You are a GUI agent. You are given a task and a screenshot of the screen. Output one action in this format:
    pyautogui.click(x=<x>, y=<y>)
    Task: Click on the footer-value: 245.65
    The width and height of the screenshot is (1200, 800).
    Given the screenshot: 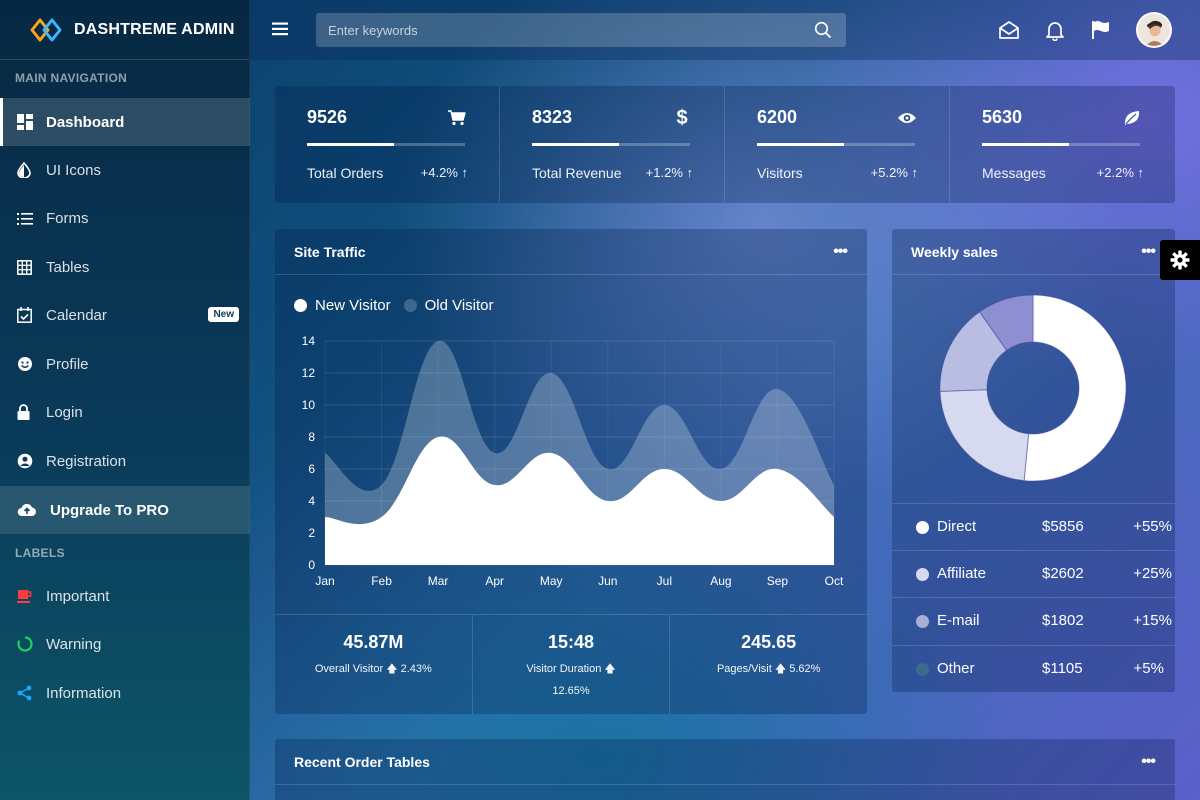 What is the action you would take?
    pyautogui.click(x=769, y=642)
    